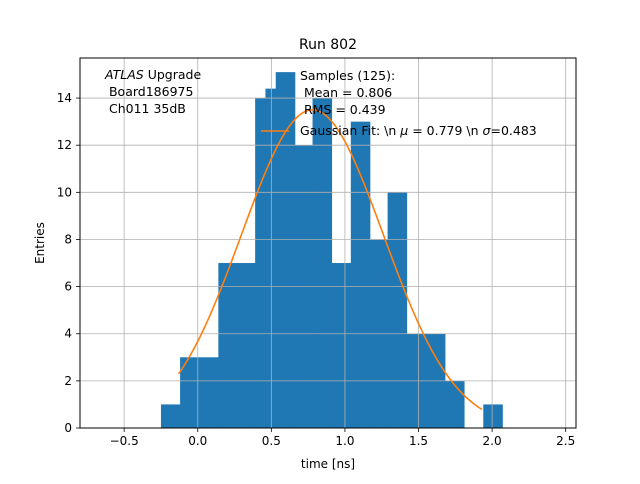 The width and height of the screenshot is (640, 484). What do you see at coordinates (328, 464) in the screenshot?
I see `x-axis-label: time [ns]` at bounding box center [328, 464].